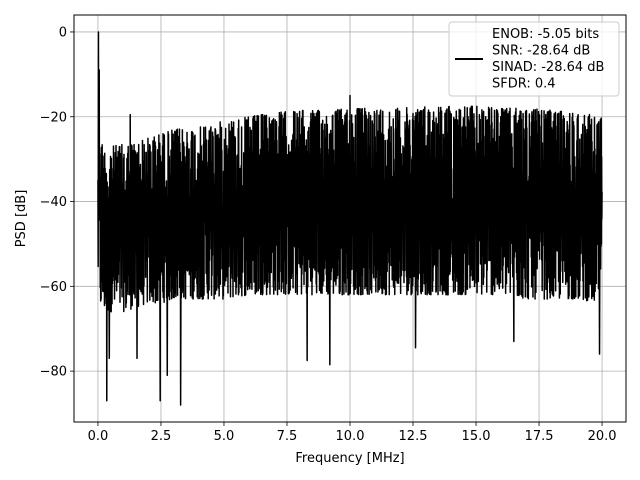  What do you see at coordinates (548, 67) in the screenshot?
I see `legend-sinad: SINAD: -28.64 dB` at bounding box center [548, 67].